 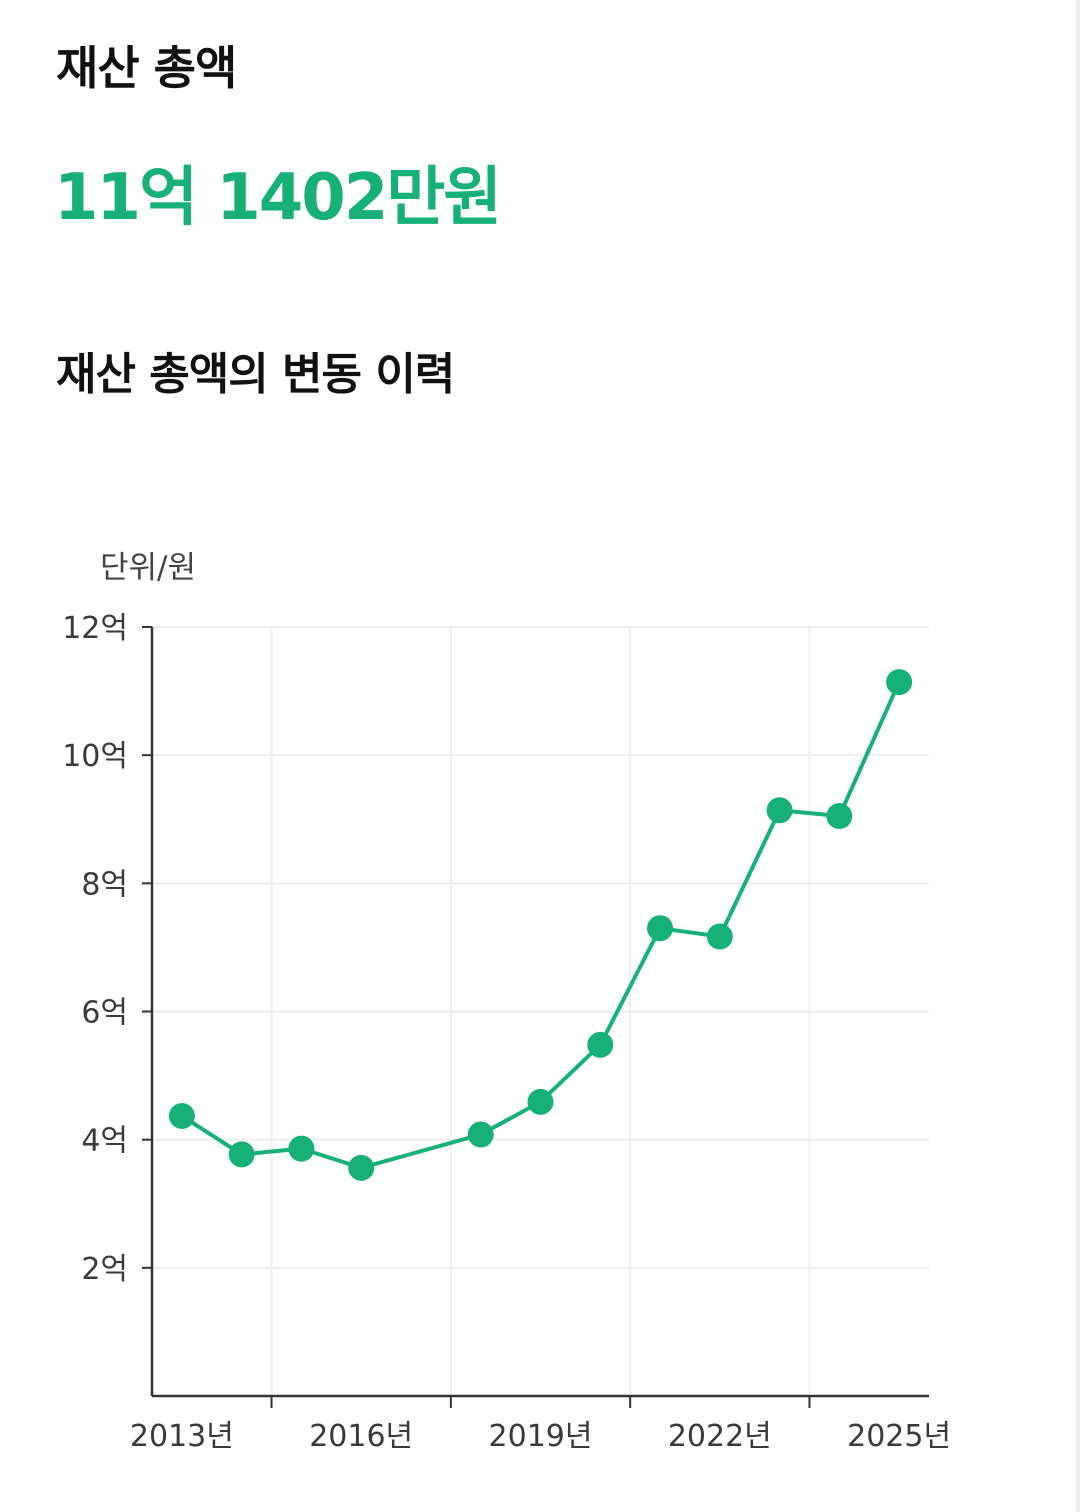 I want to click on page-title: 재산 총액, so click(x=146, y=68).